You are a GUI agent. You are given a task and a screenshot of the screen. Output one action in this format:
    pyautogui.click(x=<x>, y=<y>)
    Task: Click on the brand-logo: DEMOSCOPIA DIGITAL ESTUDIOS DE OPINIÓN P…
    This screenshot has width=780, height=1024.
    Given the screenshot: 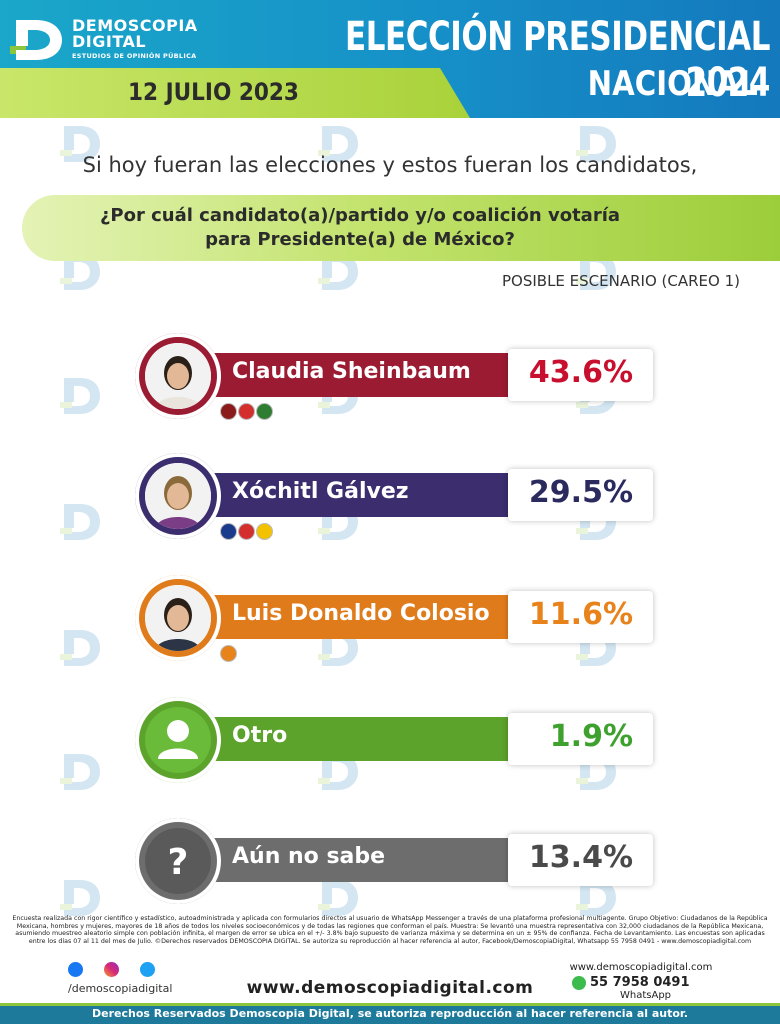 What is the action you would take?
    pyautogui.click(x=105, y=42)
    